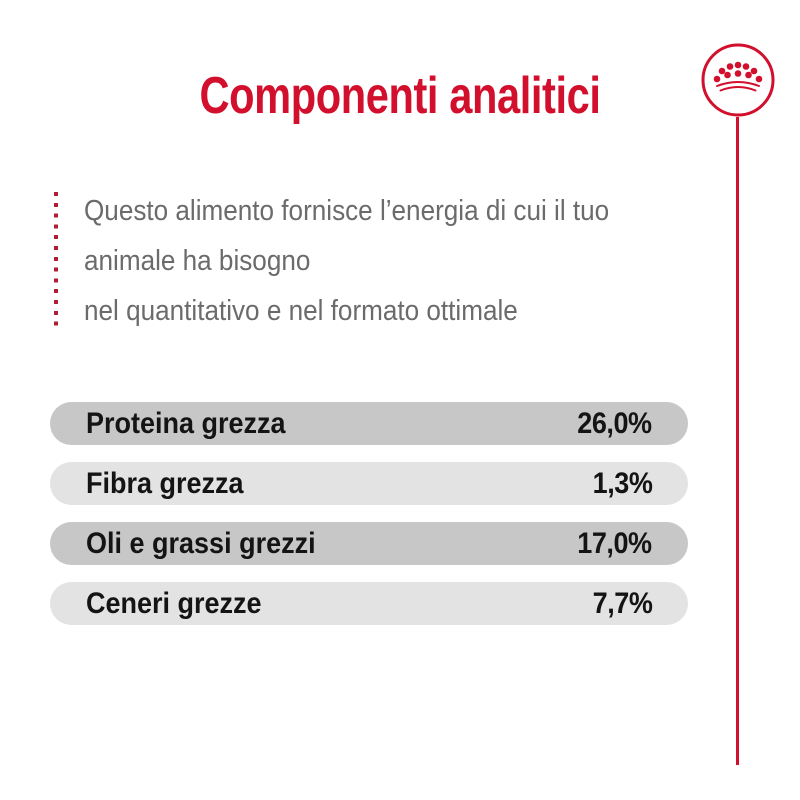 Image resolution: width=800 pixels, height=800 pixels. Describe the element at coordinates (737, 441) in the screenshot. I see `vertical-red-rule` at that location.